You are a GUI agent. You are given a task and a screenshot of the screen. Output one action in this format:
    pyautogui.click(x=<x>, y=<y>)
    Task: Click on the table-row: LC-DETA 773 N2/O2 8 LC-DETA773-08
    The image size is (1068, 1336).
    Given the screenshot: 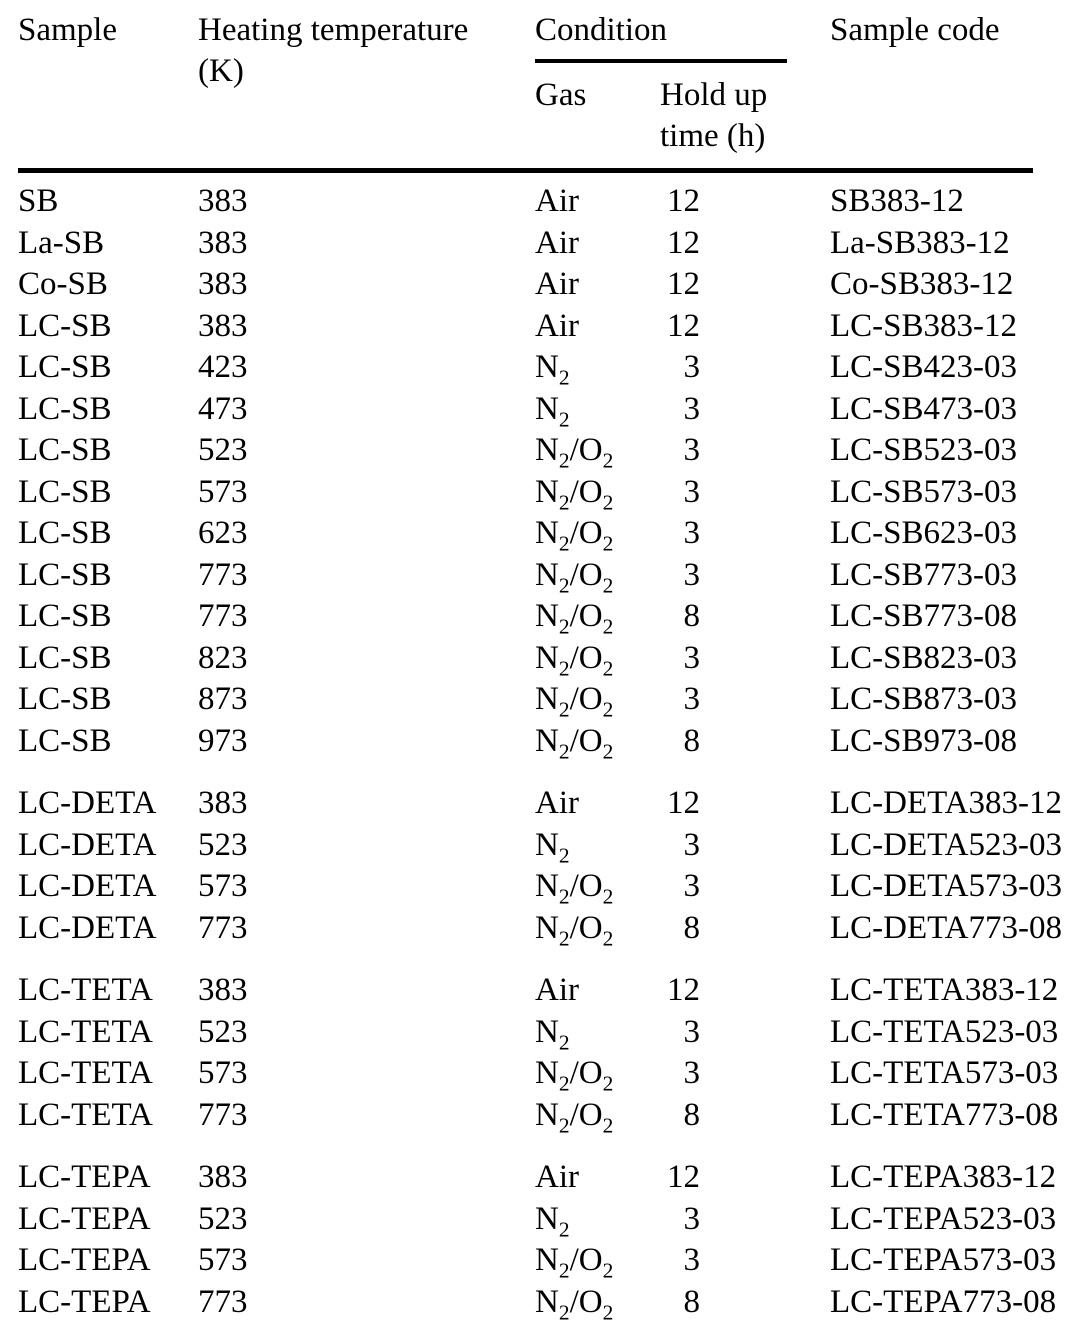 What is the action you would take?
    pyautogui.click(x=534, y=929)
    